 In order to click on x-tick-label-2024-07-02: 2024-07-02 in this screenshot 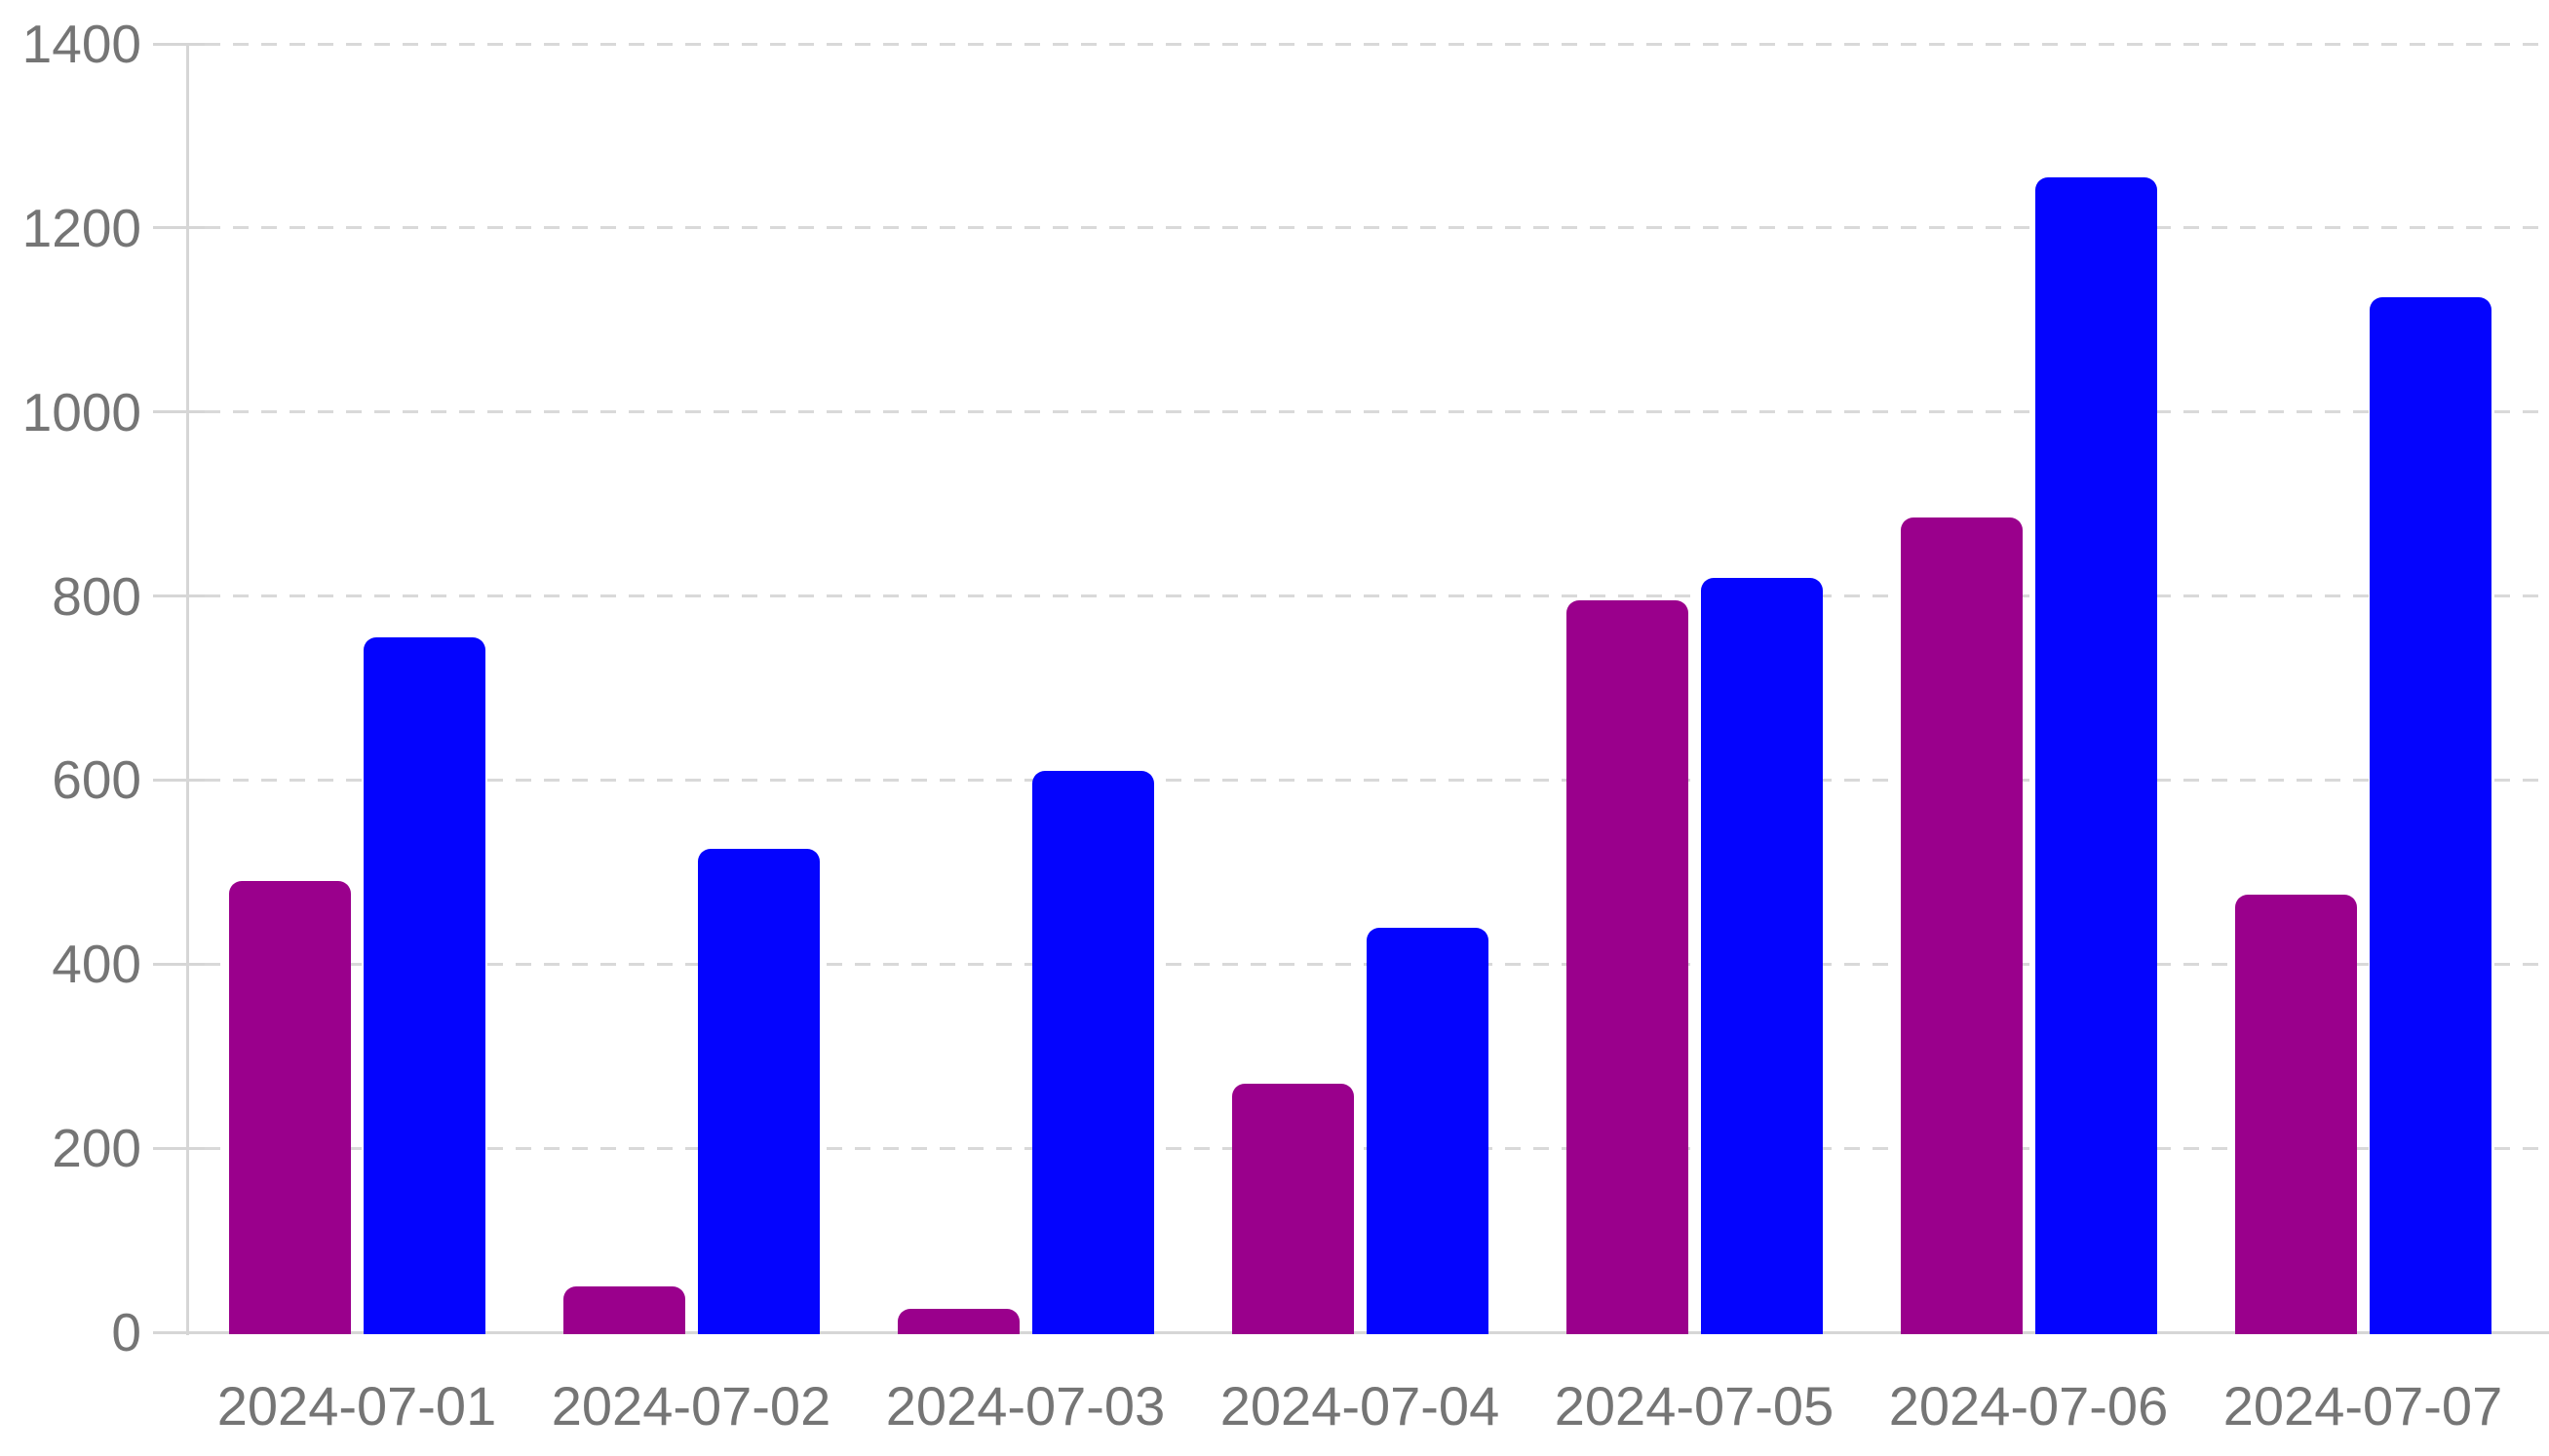, I will do `click(691, 1406)`.